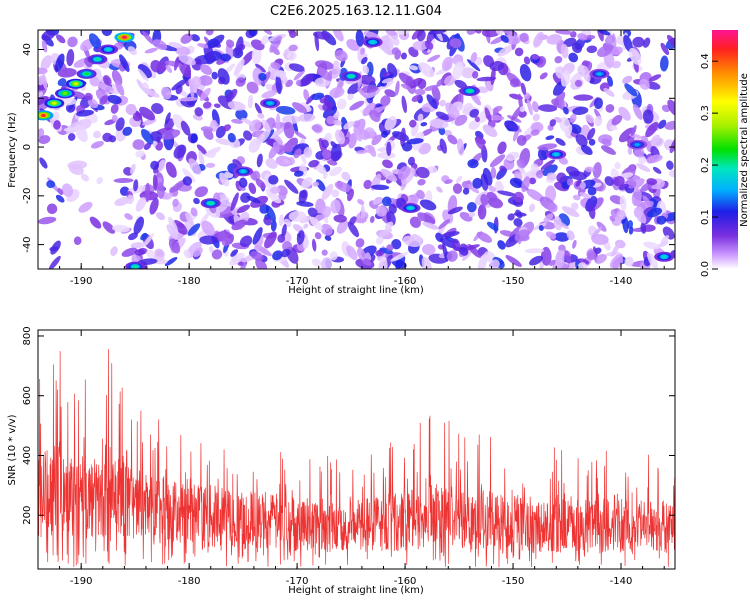 The height and width of the screenshot is (600, 750). Describe the element at coordinates (513, 581) in the screenshot. I see `x-tick-label: -150` at that location.